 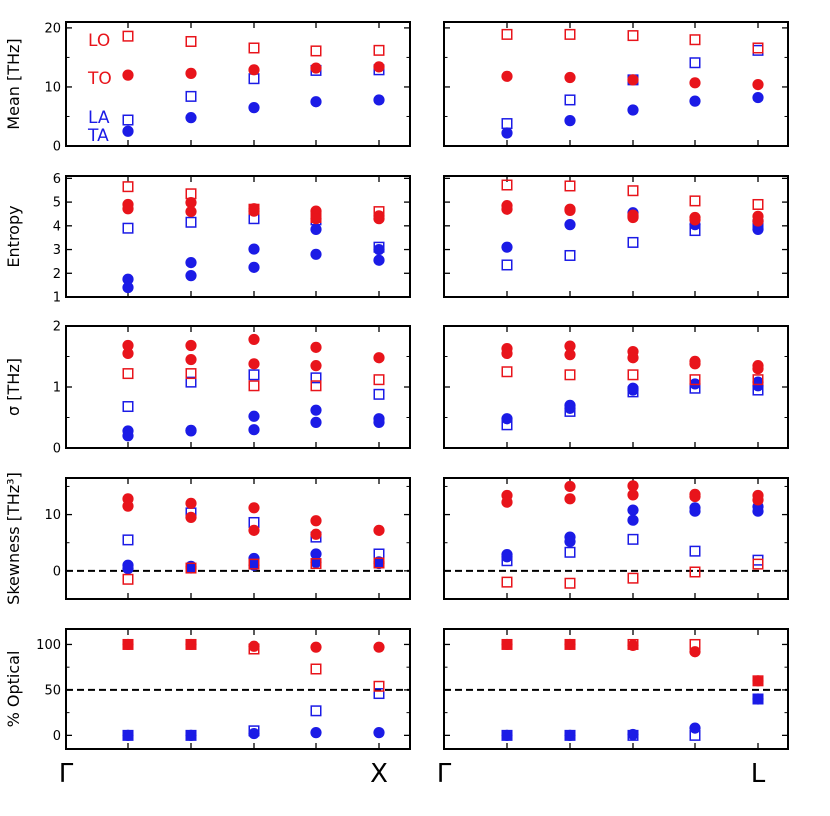 What do you see at coordinates (232, 239) in the screenshot?
I see `panel-r1-c0: 1 2 3 4 5 6` at bounding box center [232, 239].